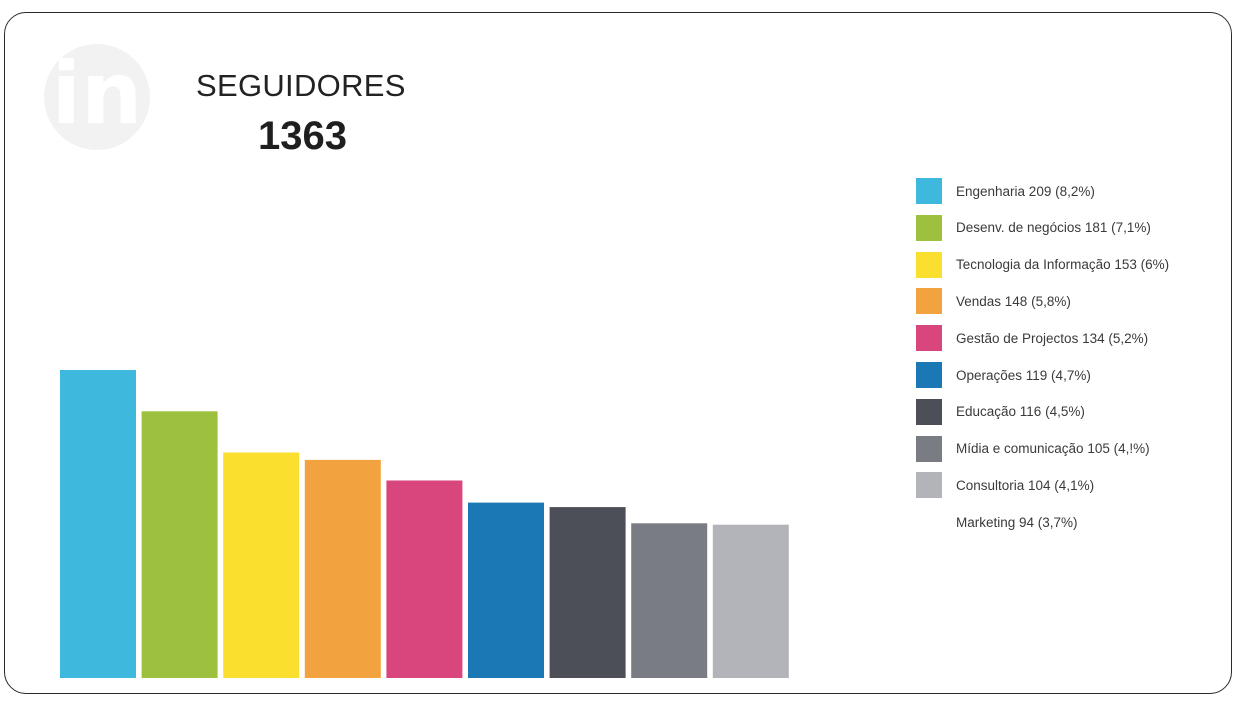  I want to click on legend-label: Vendas 148 (5,8%), so click(1013, 301).